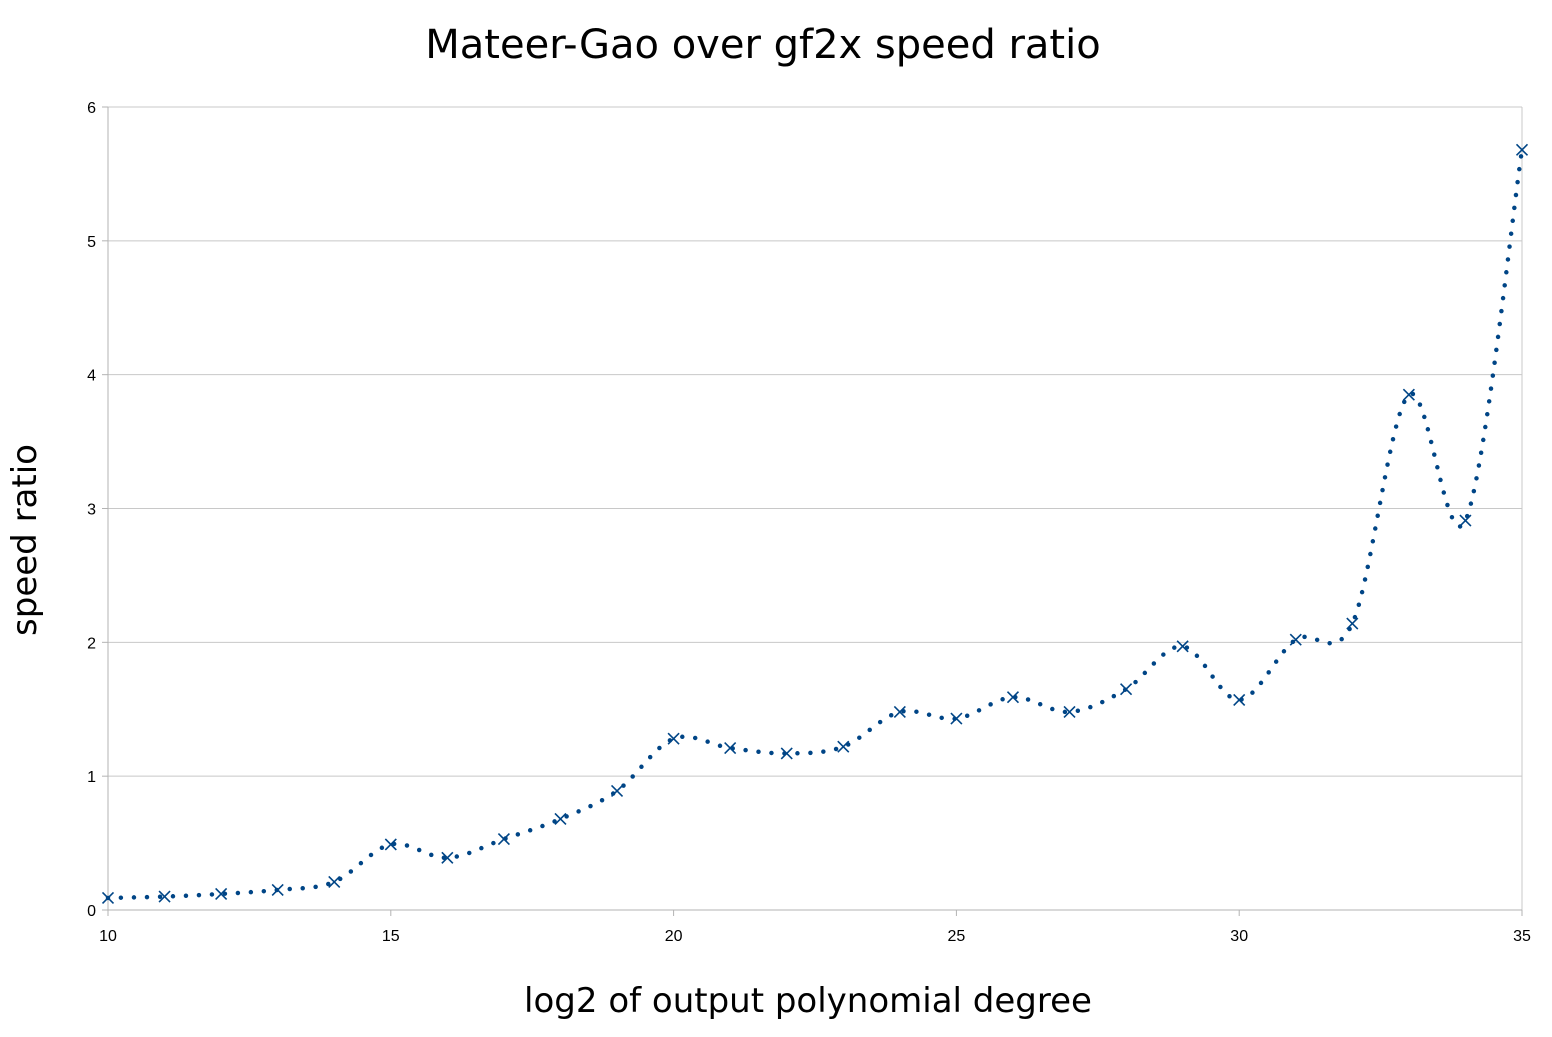  What do you see at coordinates (91, 510) in the screenshot?
I see `y-tick-label: 3` at bounding box center [91, 510].